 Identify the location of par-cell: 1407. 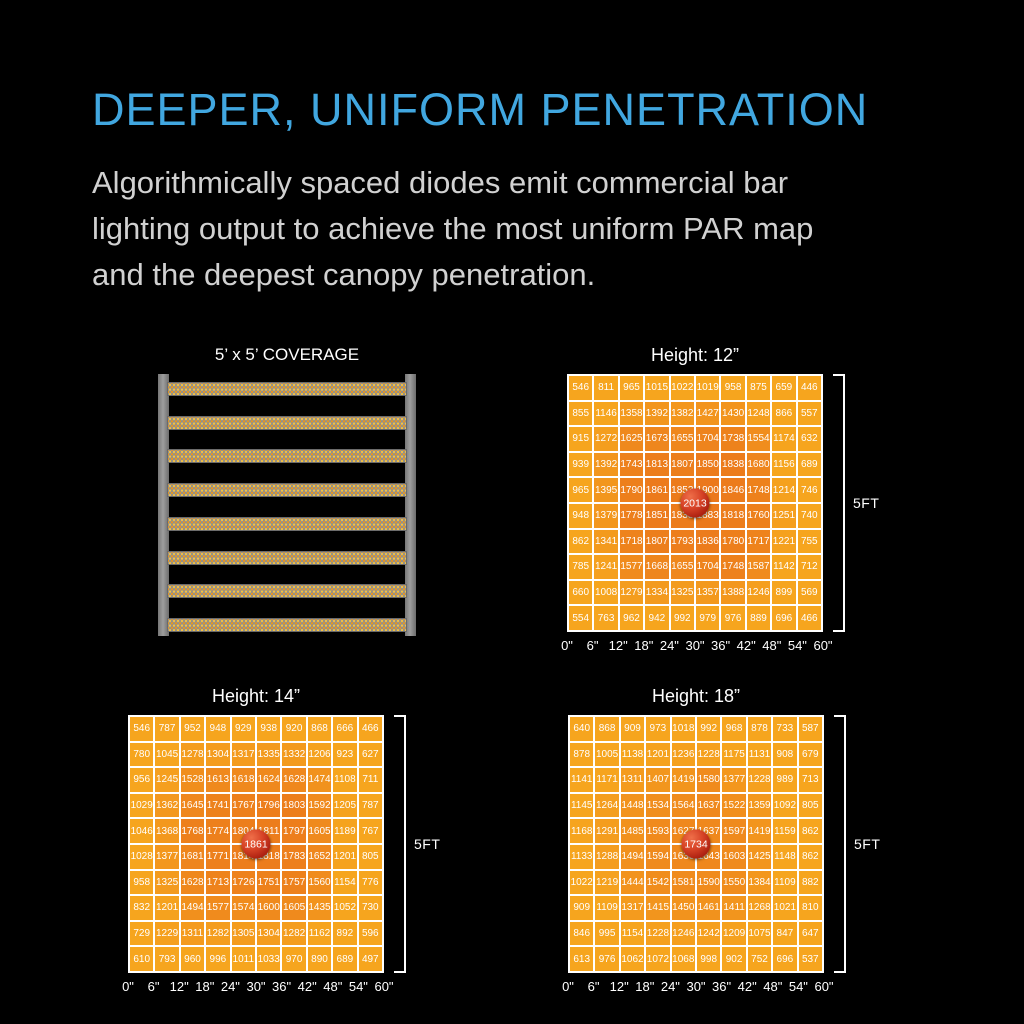
(658, 780).